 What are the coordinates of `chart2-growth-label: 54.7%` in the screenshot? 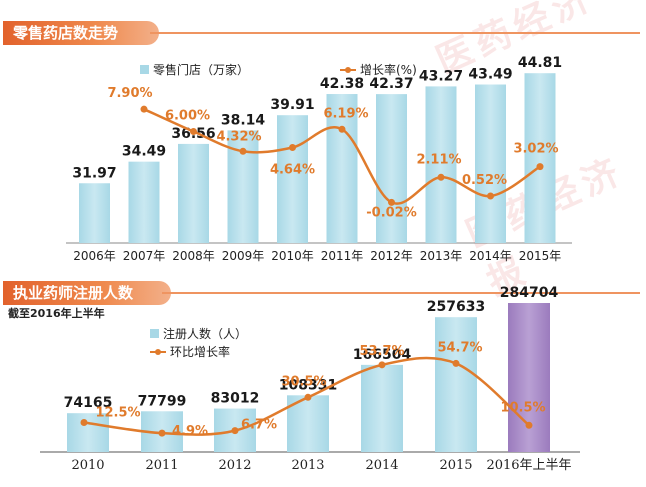 It's located at (459, 347).